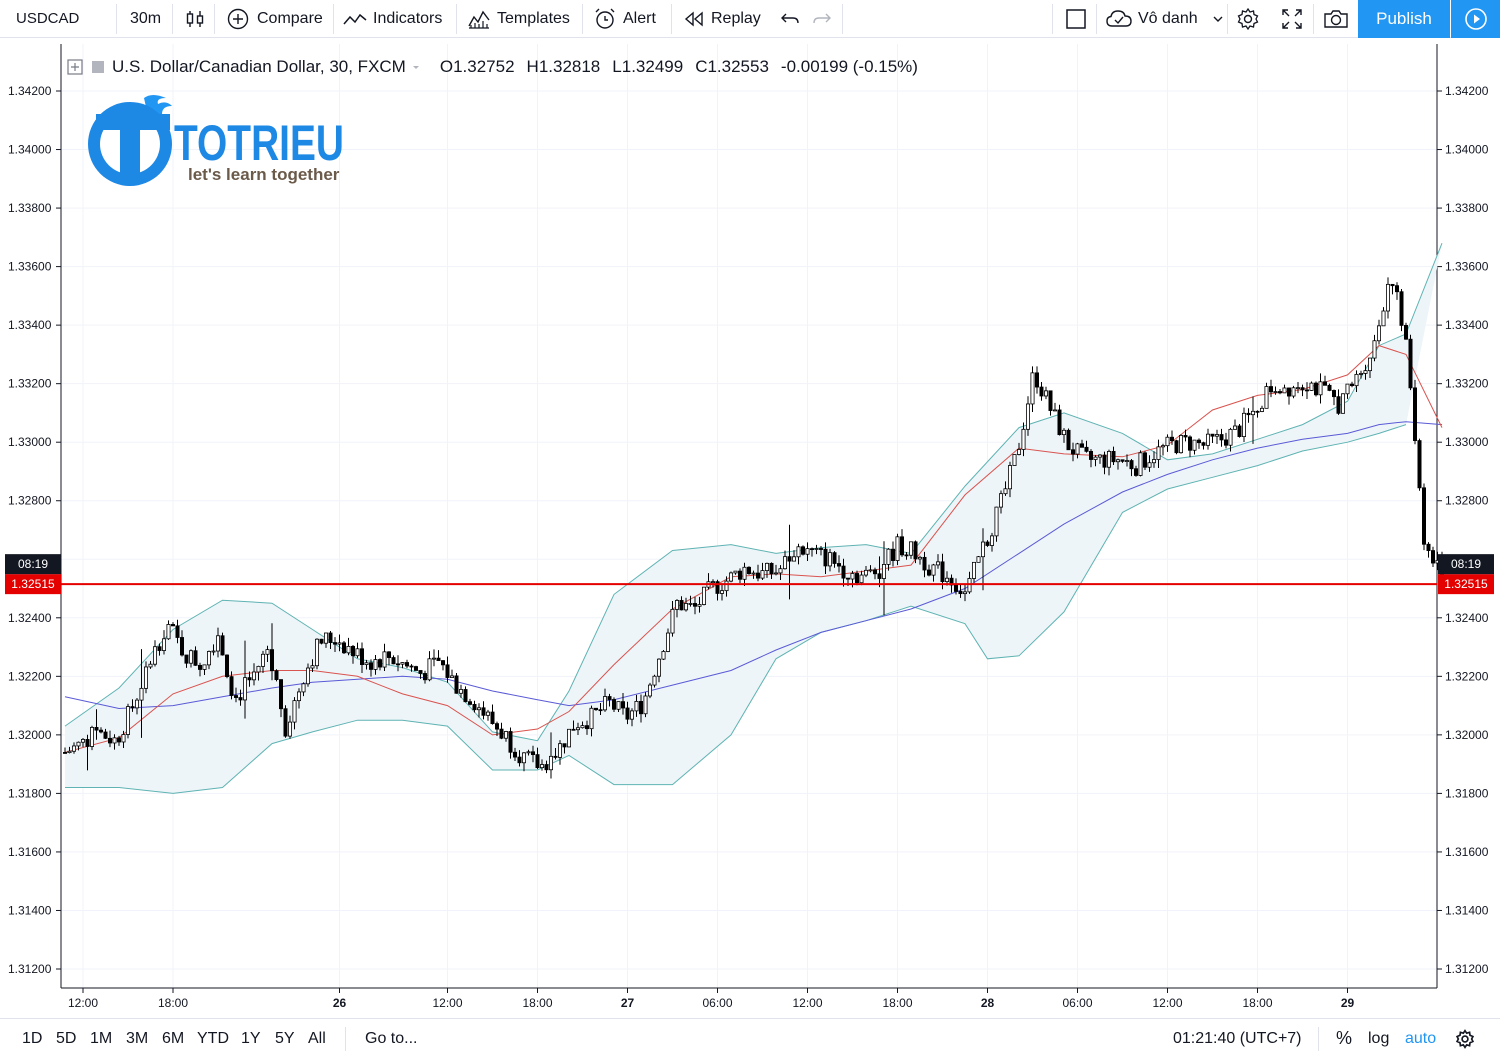 The image size is (1500, 1058). I want to click on publish-button: Publish, so click(1404, 19).